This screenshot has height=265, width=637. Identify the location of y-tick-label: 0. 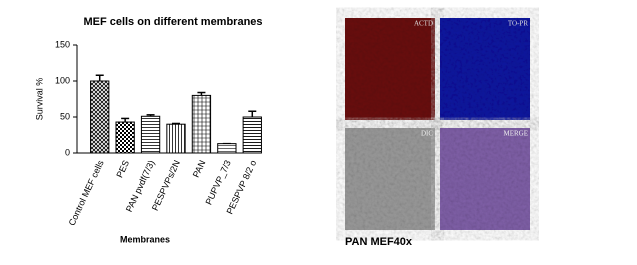
(67, 152).